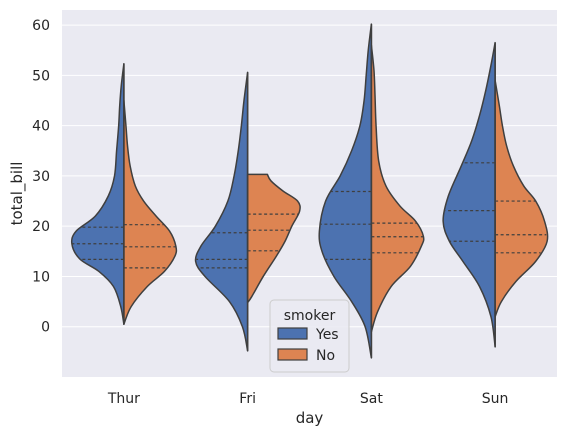 This screenshot has height=437, width=567. I want to click on legend: smoker Yes No, so click(309, 336).